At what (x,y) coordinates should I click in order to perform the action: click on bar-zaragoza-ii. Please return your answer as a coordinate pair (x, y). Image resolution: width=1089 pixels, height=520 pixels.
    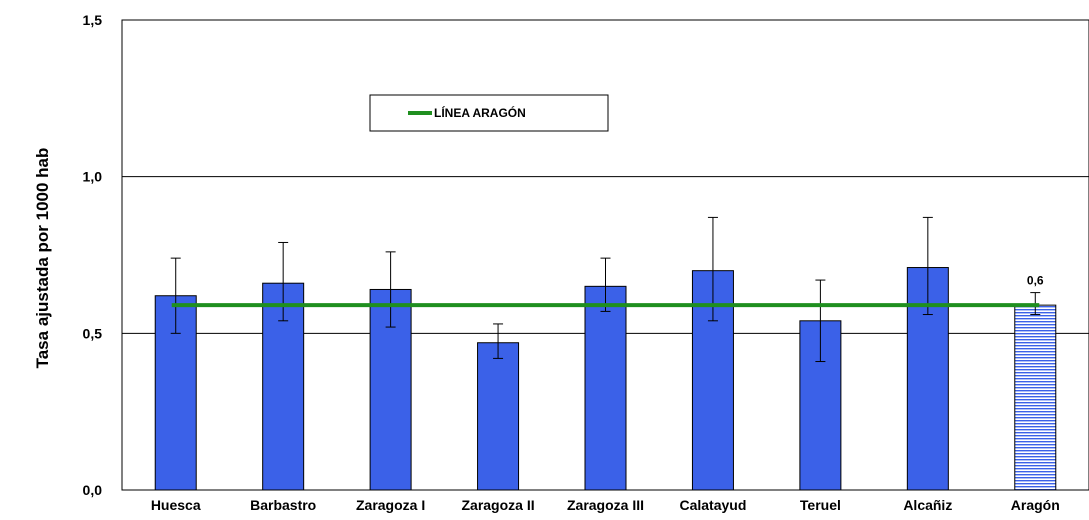
    Looking at the image, I should click on (498, 416).